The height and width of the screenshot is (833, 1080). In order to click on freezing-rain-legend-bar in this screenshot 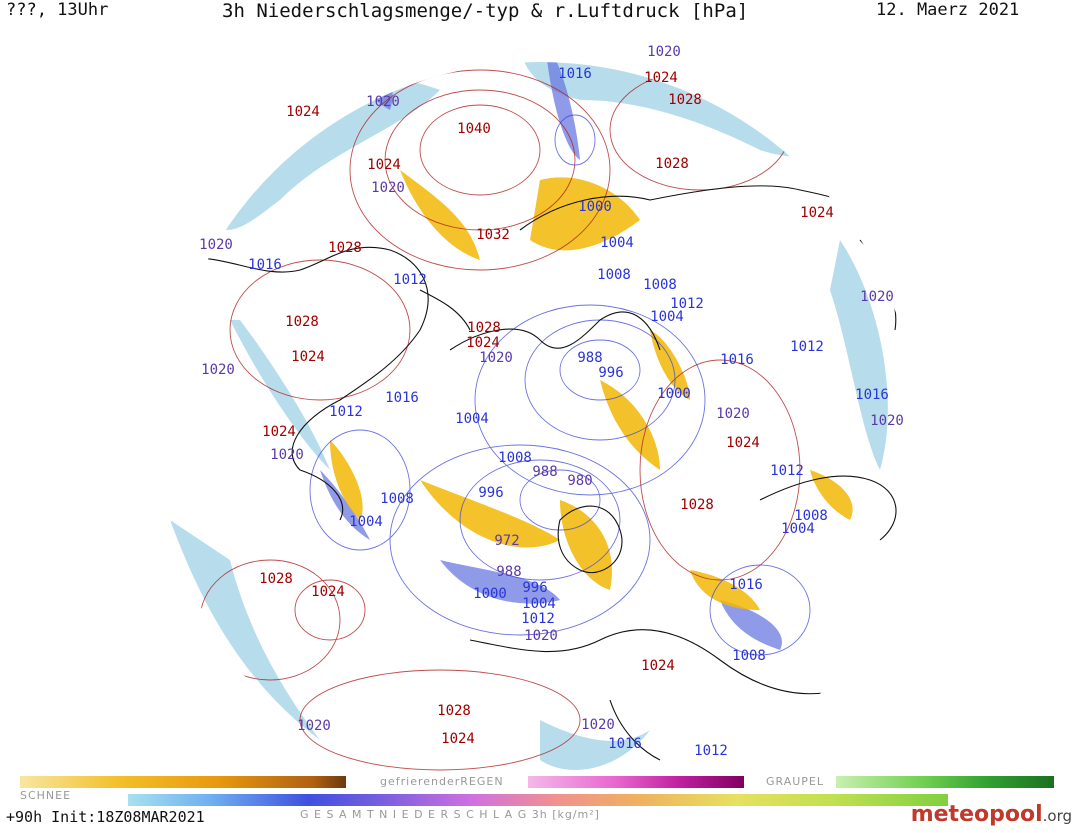, I will do `click(636, 782)`.